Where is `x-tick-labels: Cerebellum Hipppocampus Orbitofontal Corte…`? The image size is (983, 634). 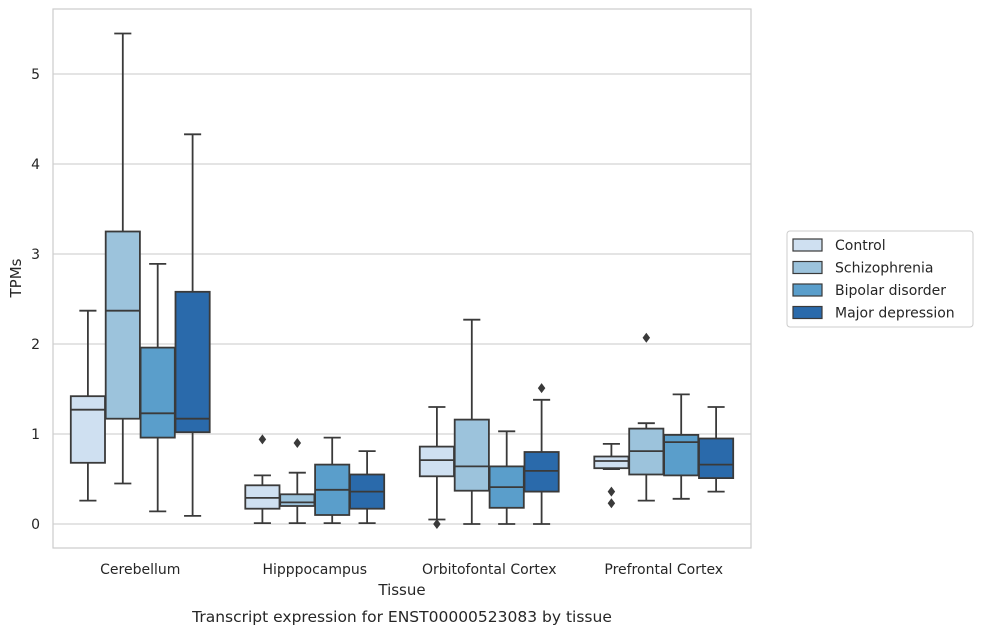
x-tick-labels: Cerebellum Hipppocampus Orbitofontal Corte… is located at coordinates (411, 570).